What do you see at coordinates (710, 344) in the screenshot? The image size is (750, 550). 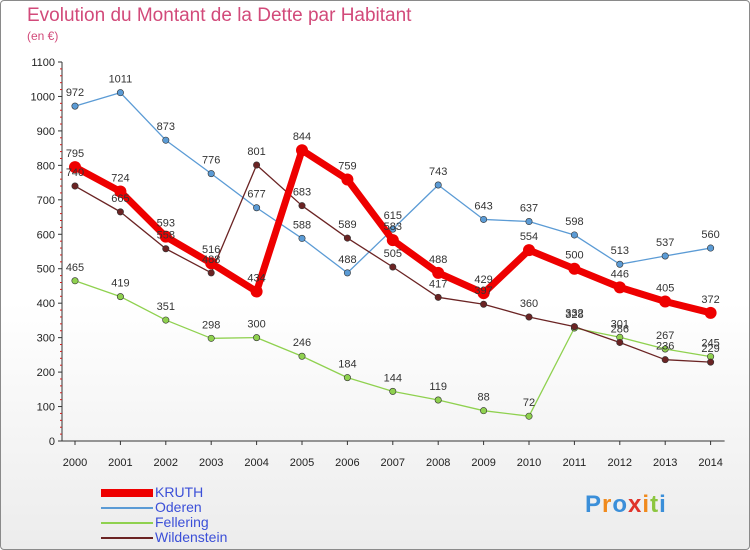 I see `data-label: 245` at bounding box center [710, 344].